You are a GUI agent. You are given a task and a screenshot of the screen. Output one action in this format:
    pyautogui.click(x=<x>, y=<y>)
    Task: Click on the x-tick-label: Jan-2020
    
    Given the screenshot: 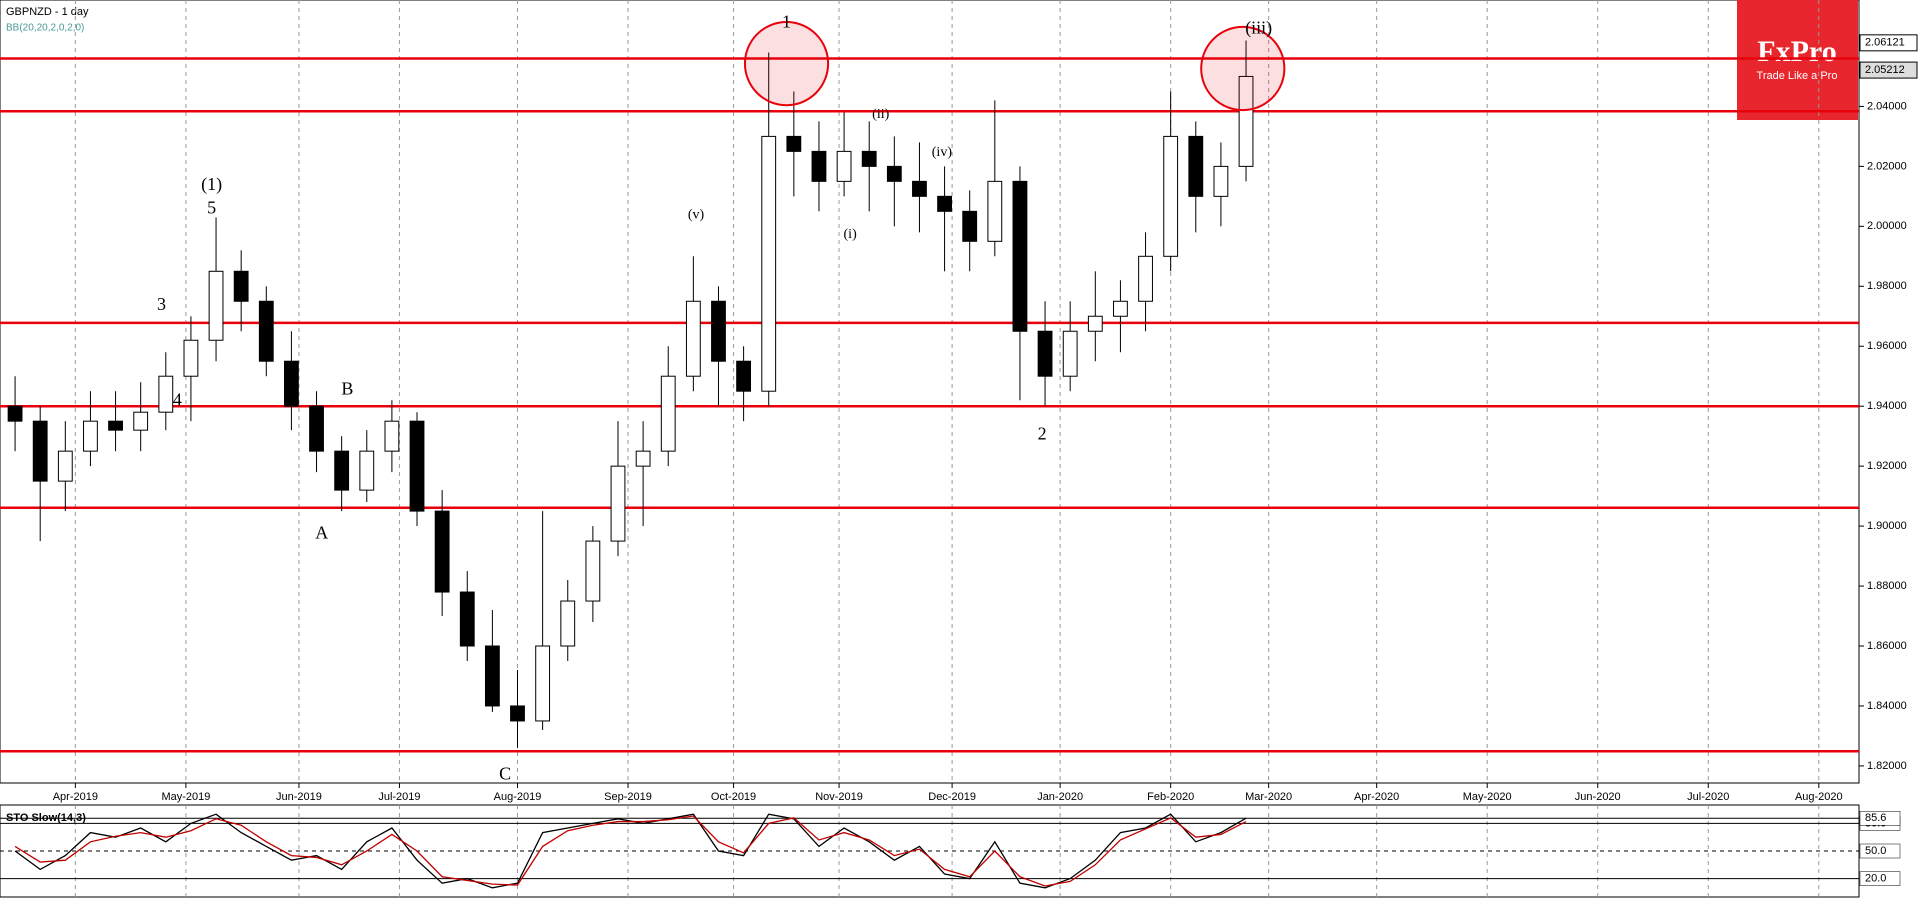 What is the action you would take?
    pyautogui.click(x=1060, y=797)
    